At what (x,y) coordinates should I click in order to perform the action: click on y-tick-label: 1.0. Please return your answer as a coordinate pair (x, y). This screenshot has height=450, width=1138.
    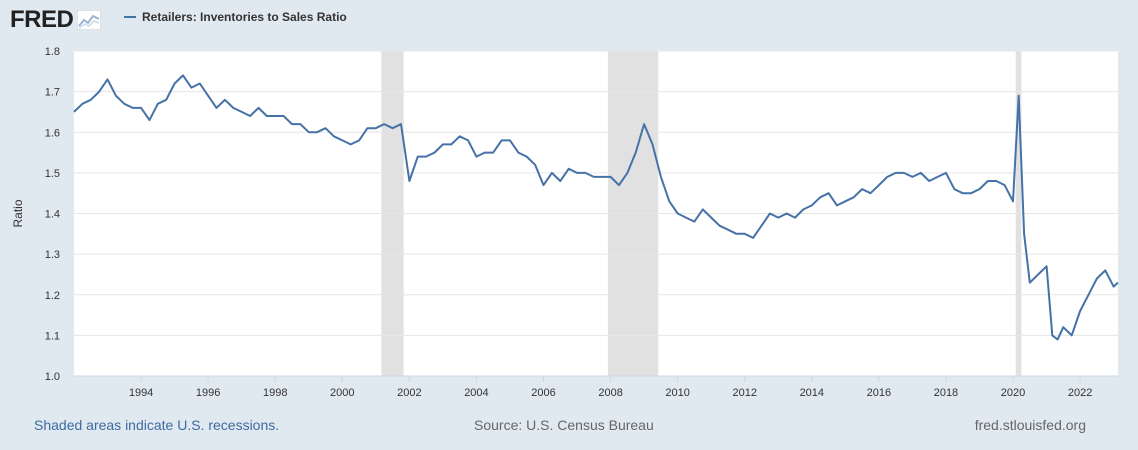
    Looking at the image, I should click on (52, 377).